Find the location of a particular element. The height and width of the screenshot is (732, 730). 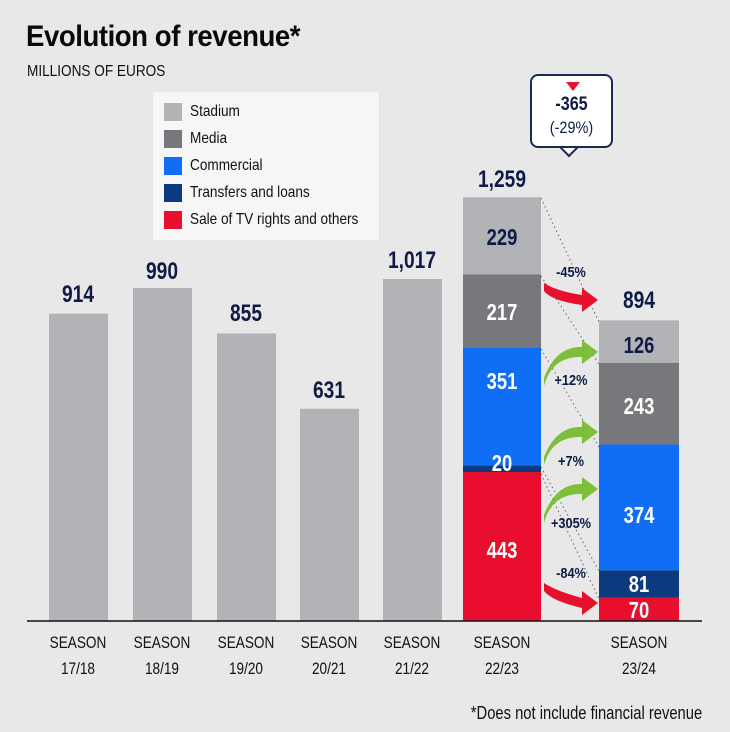

category-label: 17/18 is located at coordinates (78, 669).